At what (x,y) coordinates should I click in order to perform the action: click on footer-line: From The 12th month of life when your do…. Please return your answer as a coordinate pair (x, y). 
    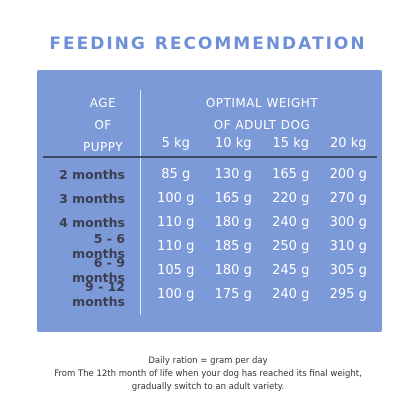
    Looking at the image, I should click on (208, 374).